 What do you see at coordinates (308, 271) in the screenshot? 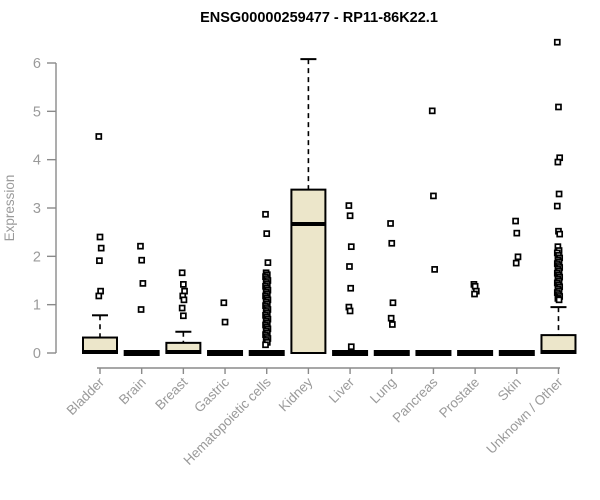
I see `box` at bounding box center [308, 271].